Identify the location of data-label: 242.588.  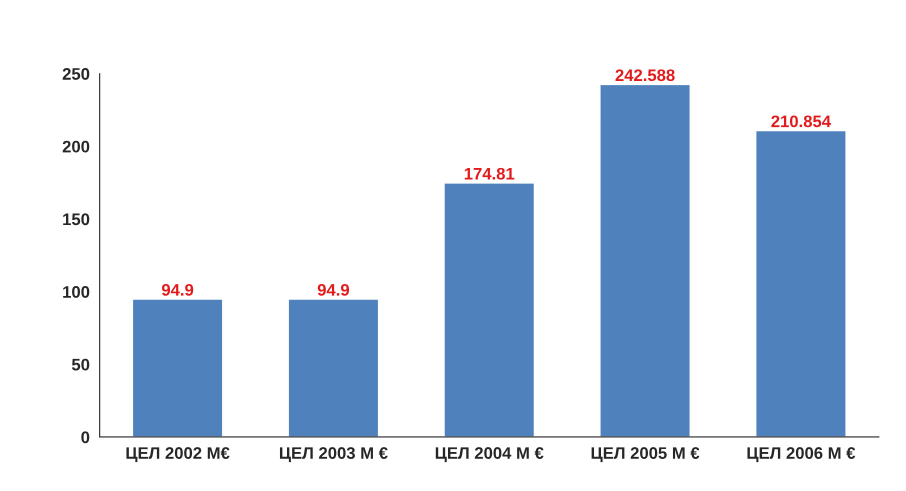
(645, 75).